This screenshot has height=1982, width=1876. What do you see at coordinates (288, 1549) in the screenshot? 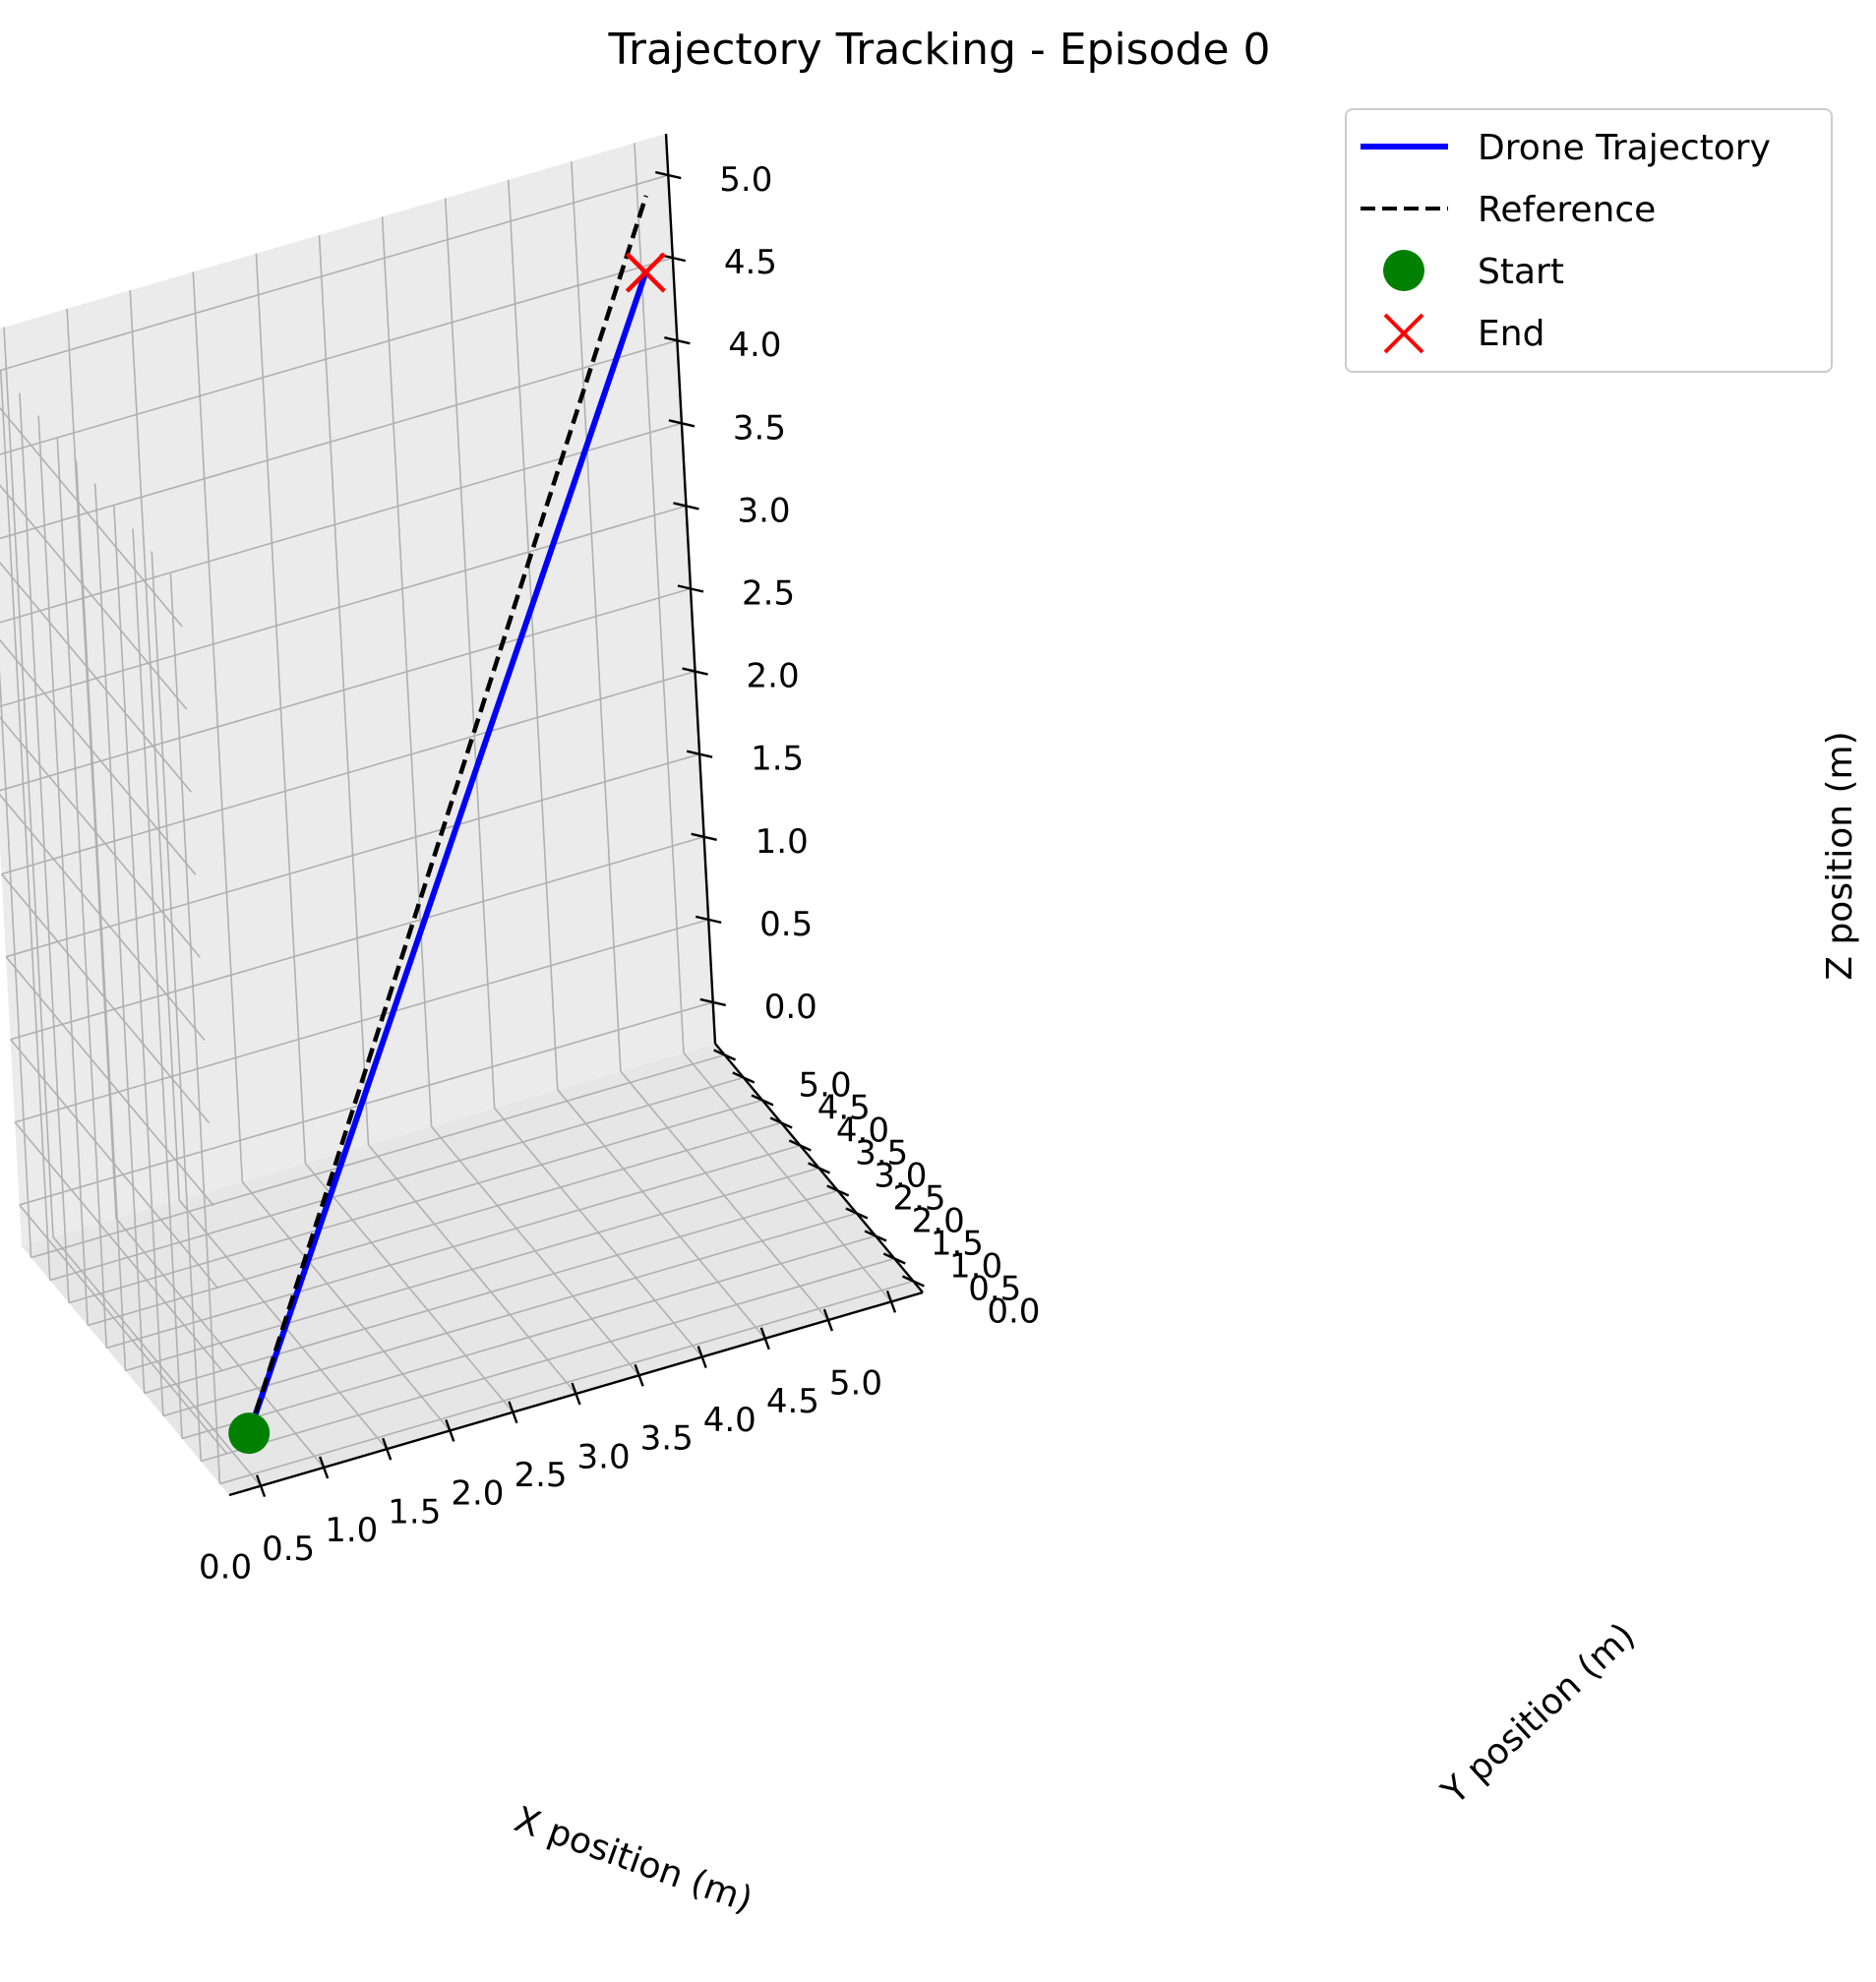
I see `x-tick-label: 0.5` at bounding box center [288, 1549].